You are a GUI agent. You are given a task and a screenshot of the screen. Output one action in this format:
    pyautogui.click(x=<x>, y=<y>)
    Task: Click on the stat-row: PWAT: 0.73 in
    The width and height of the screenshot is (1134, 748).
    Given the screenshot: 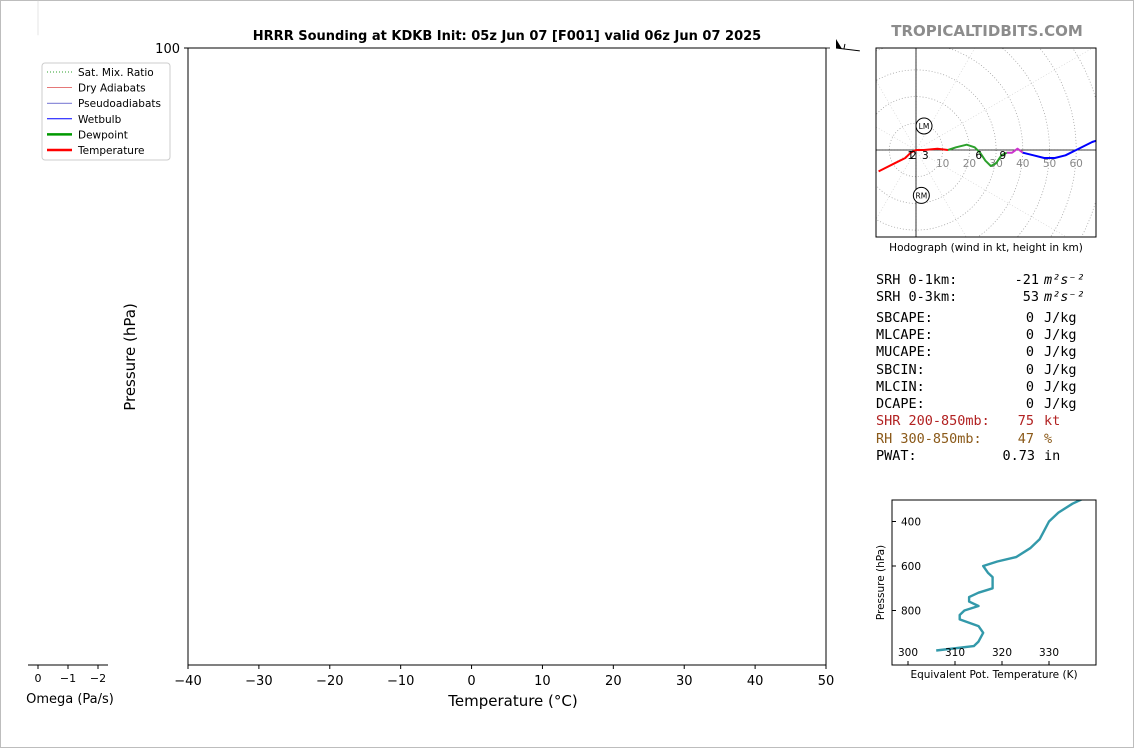 What is the action you would take?
    pyautogui.click(x=982, y=456)
    